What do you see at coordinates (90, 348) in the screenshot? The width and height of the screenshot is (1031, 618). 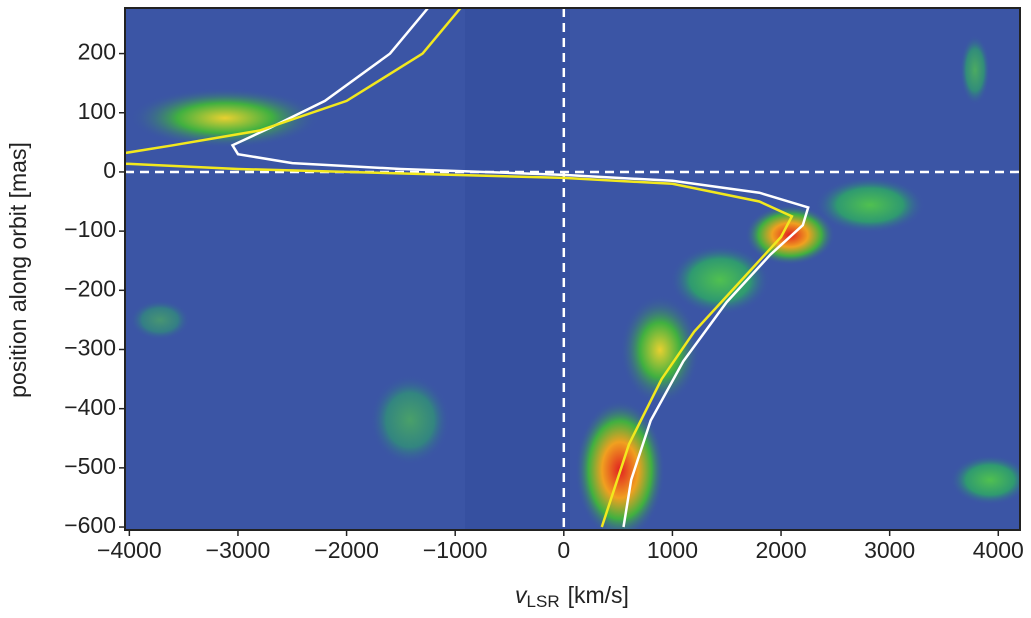 I see `y-tick-label: −300` at bounding box center [90, 348].